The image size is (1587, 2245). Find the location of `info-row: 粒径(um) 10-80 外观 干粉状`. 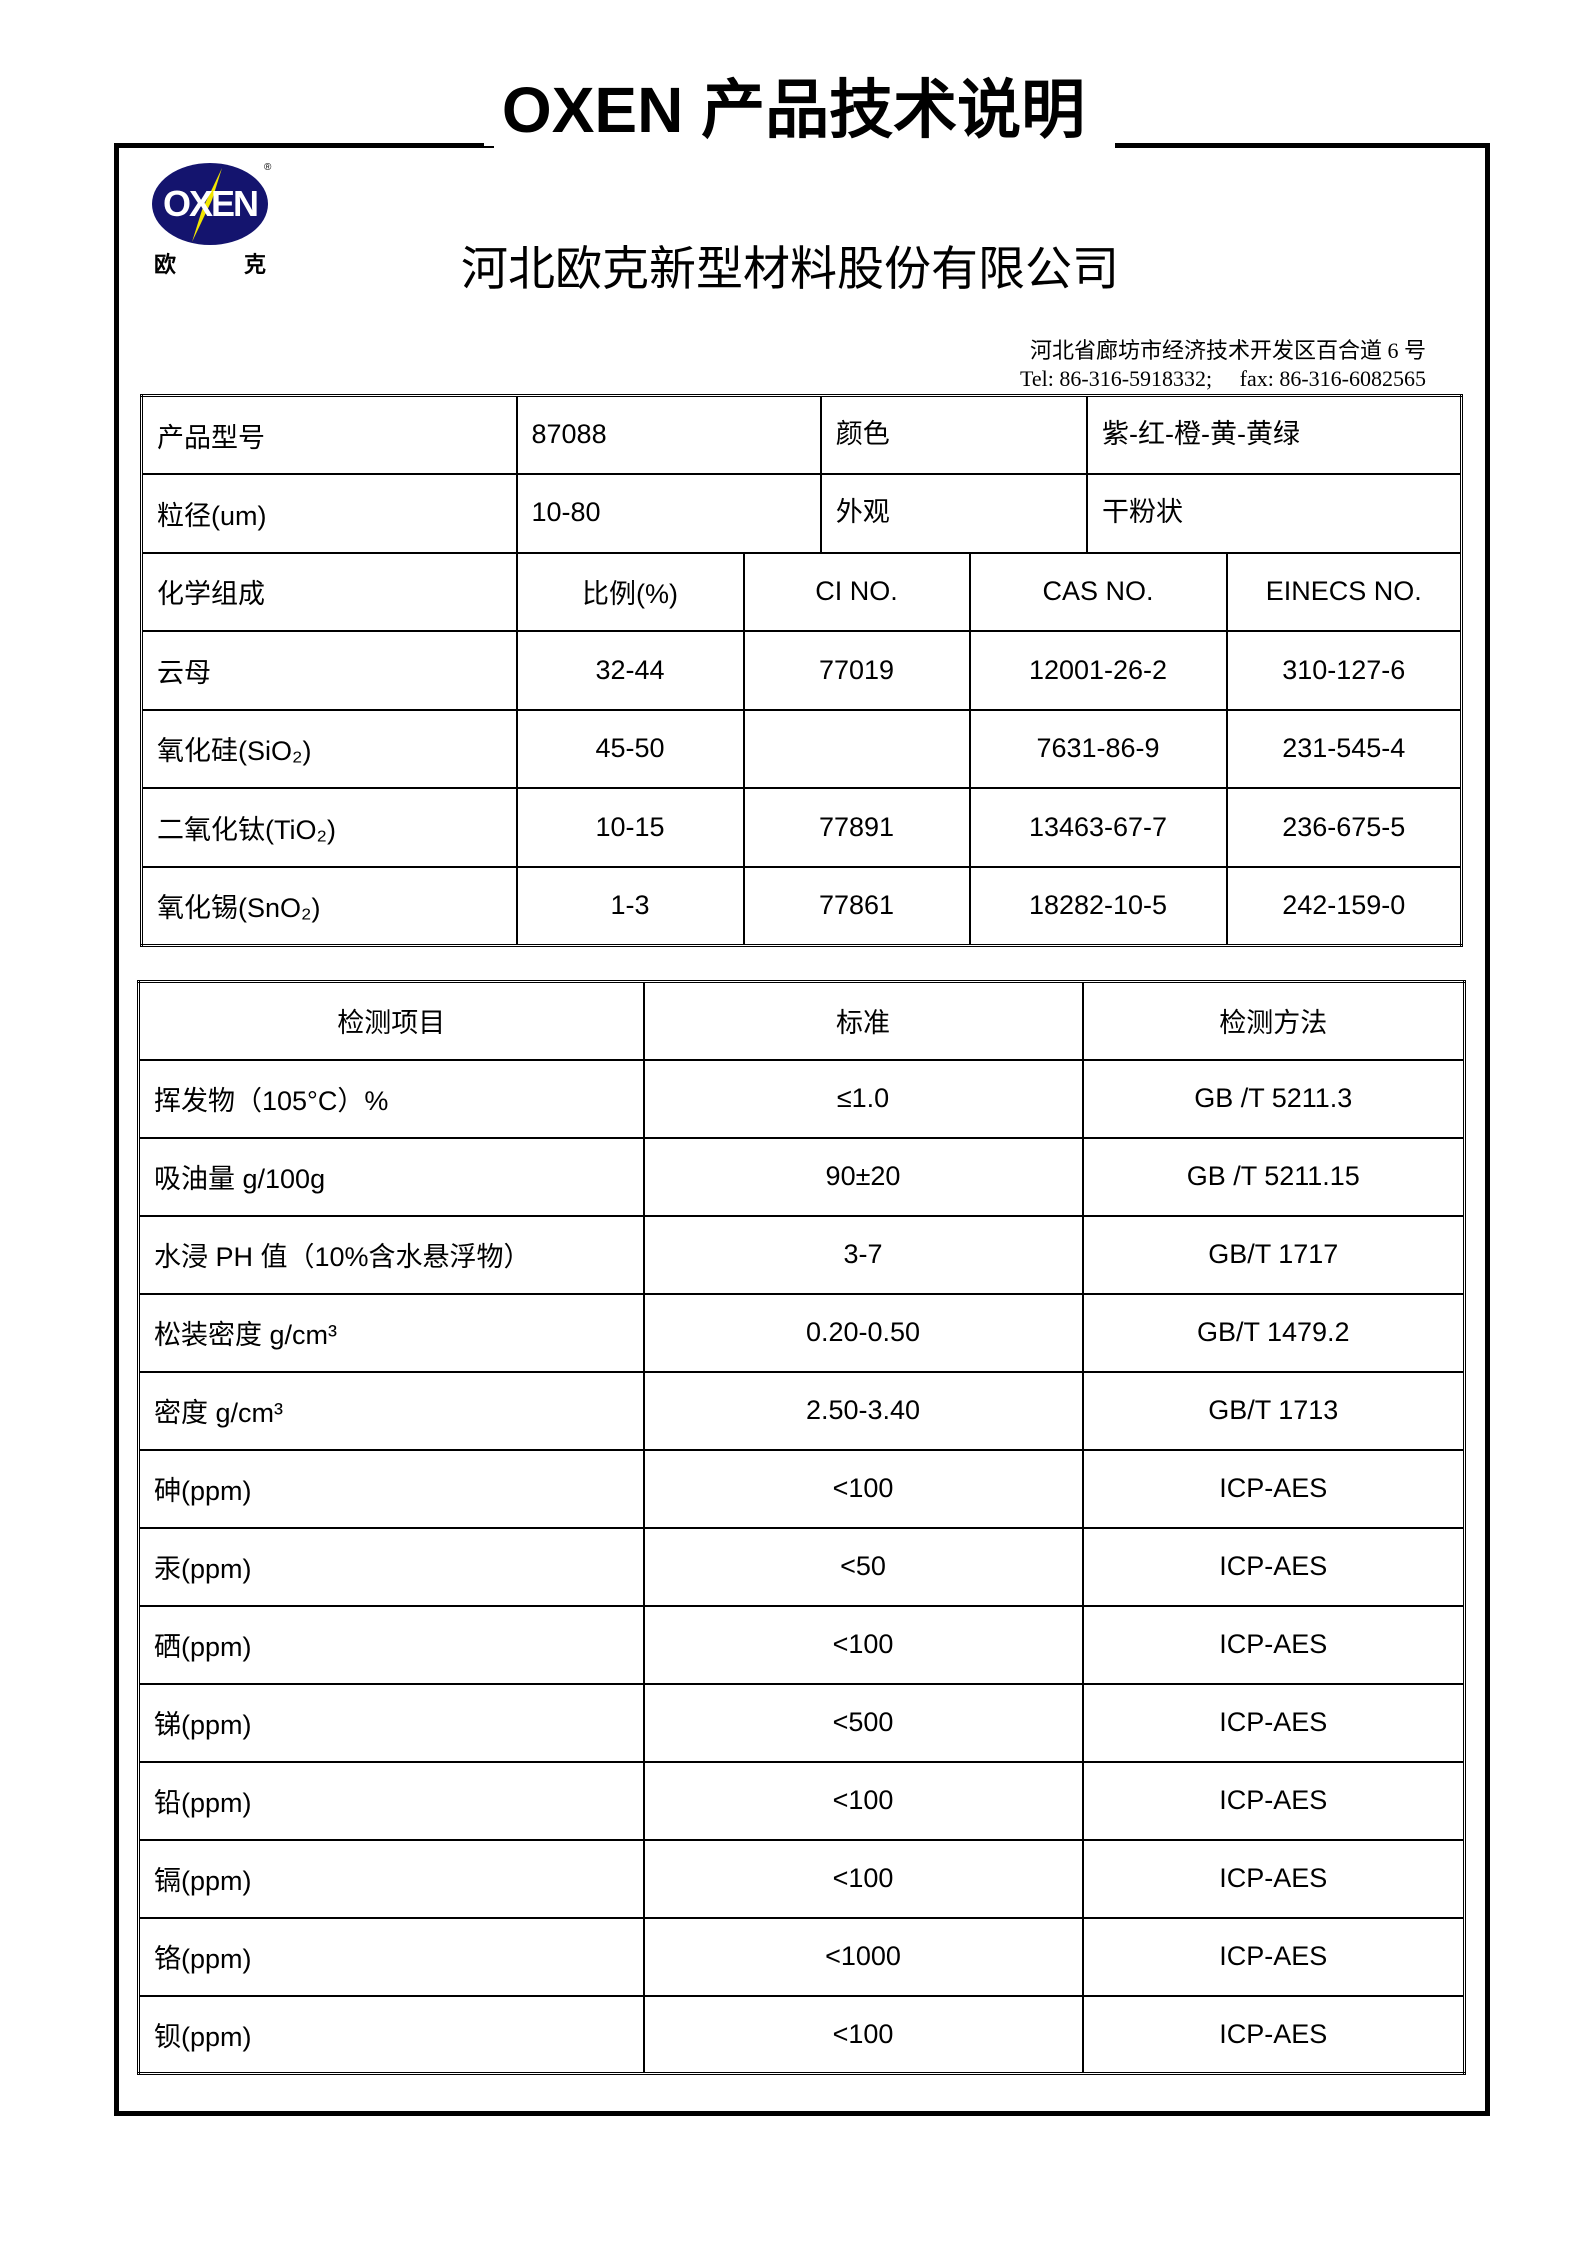

info-row: 粒径(um) 10-80 外观 干粉状 is located at coordinates (801, 513).